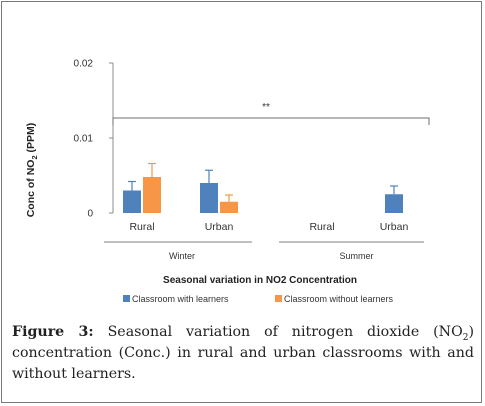 The width and height of the screenshot is (485, 406). I want to click on bars, so click(263, 187).